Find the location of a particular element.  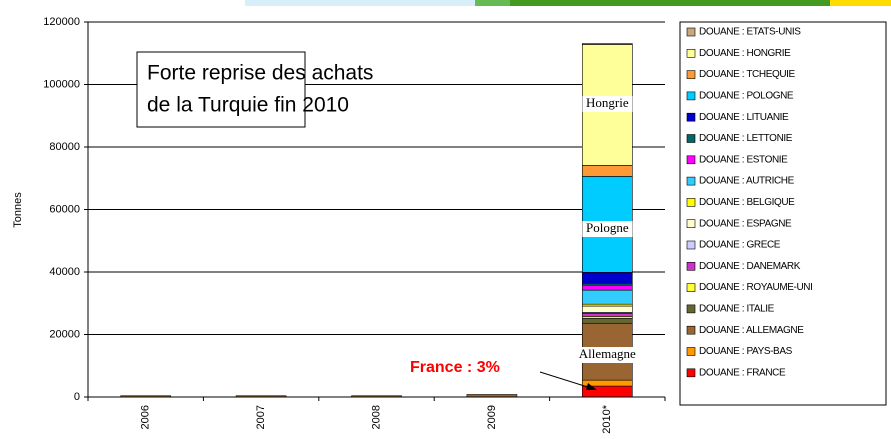

annotation: Pologne is located at coordinates (607, 227).